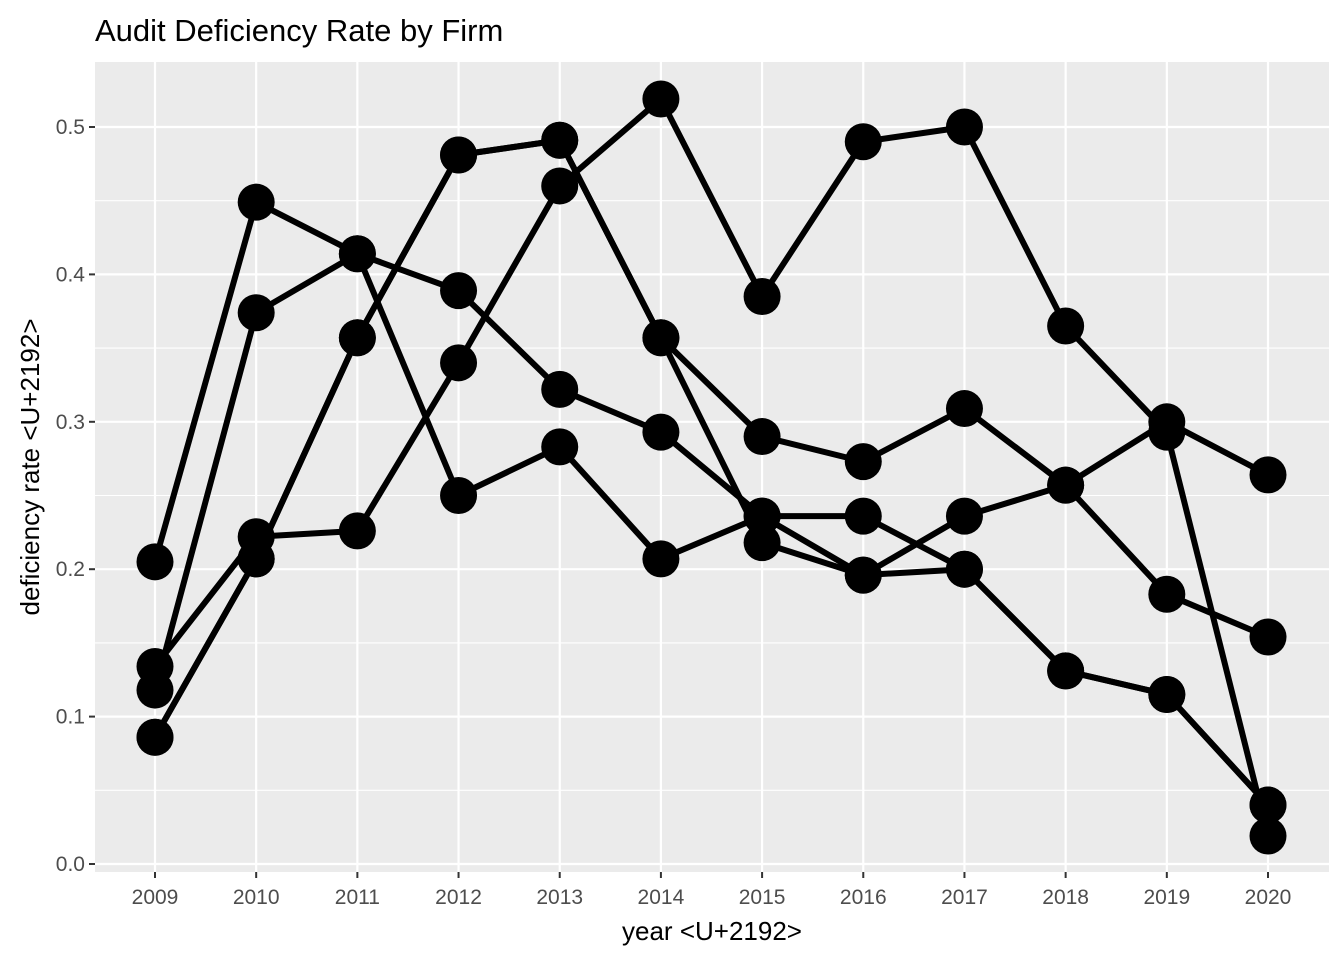 The width and height of the screenshot is (1344, 960). What do you see at coordinates (70, 422) in the screenshot?
I see `y-tick-label: 0.3` at bounding box center [70, 422].